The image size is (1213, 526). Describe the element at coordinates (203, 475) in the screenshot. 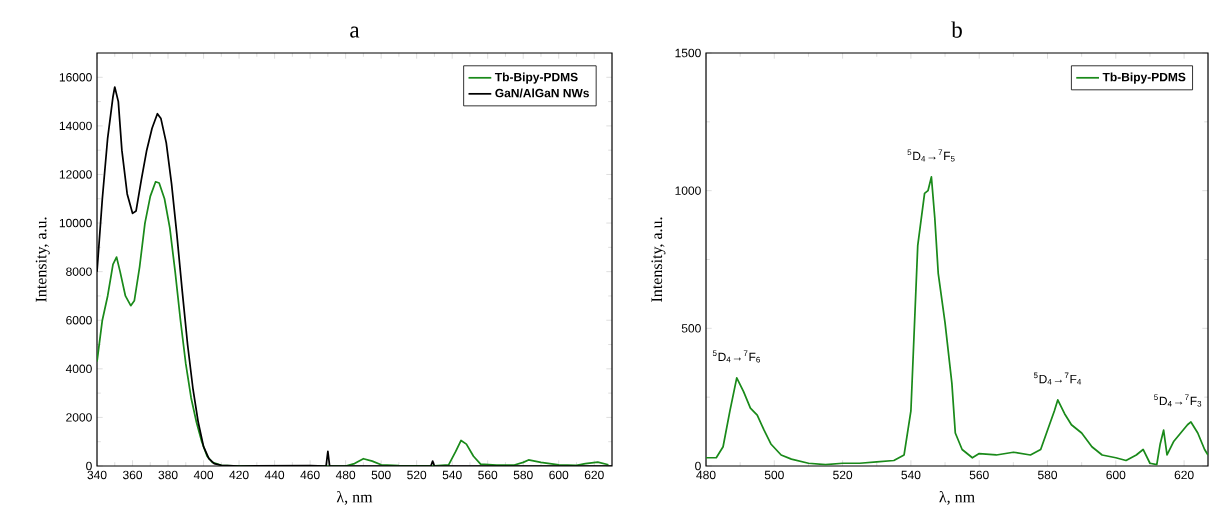

I see `x-tick-label: 400` at that location.